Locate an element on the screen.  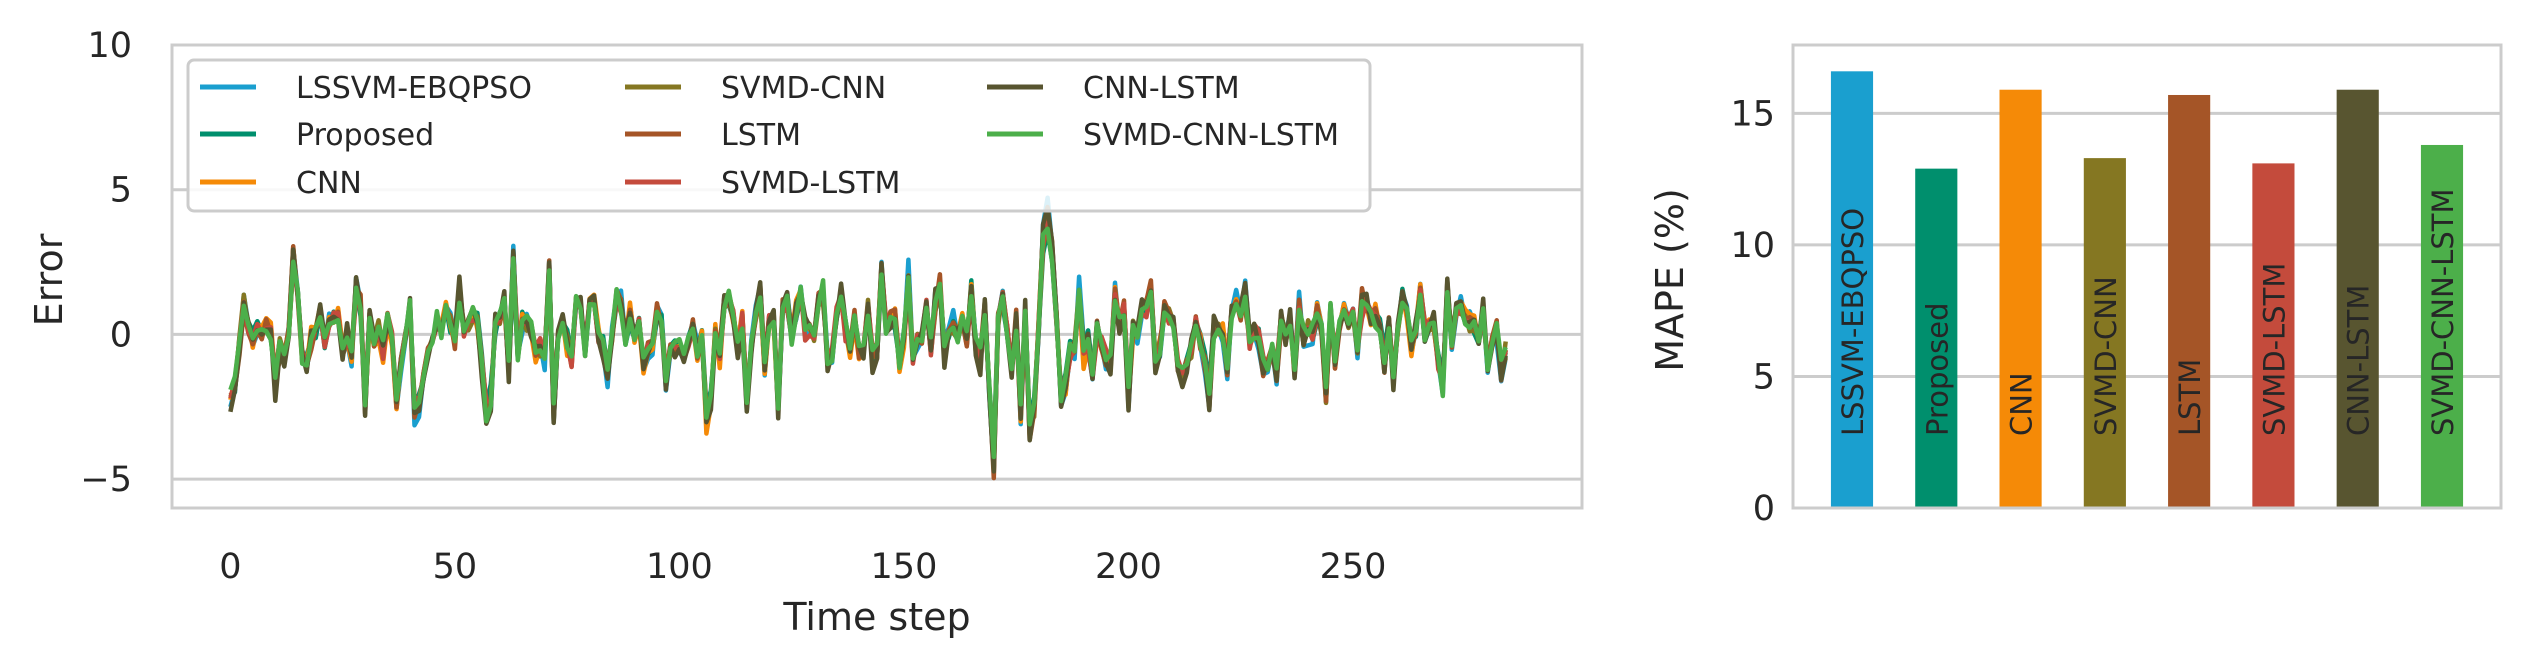
legend-label: CNN-LSTM is located at coordinates (1161, 88).